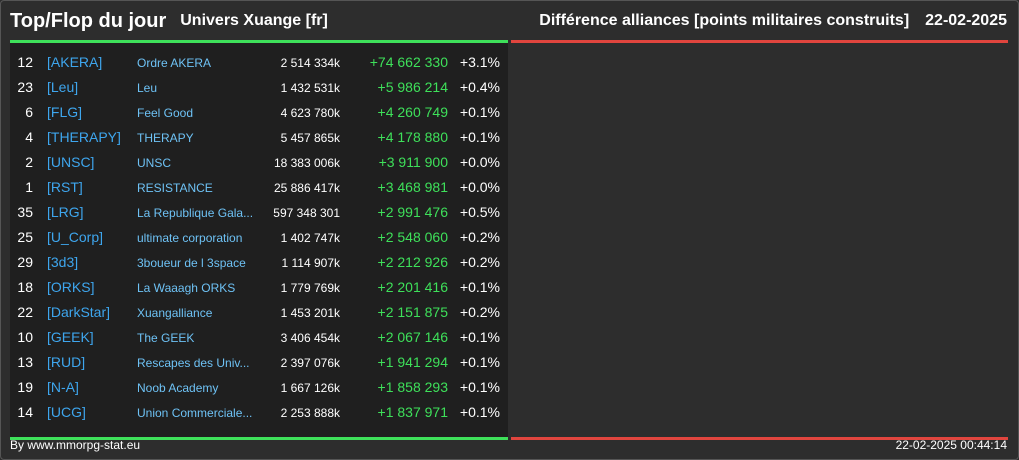 This screenshot has width=1019, height=460. I want to click on universe-label: Univers Xuange [fr], so click(254, 20).